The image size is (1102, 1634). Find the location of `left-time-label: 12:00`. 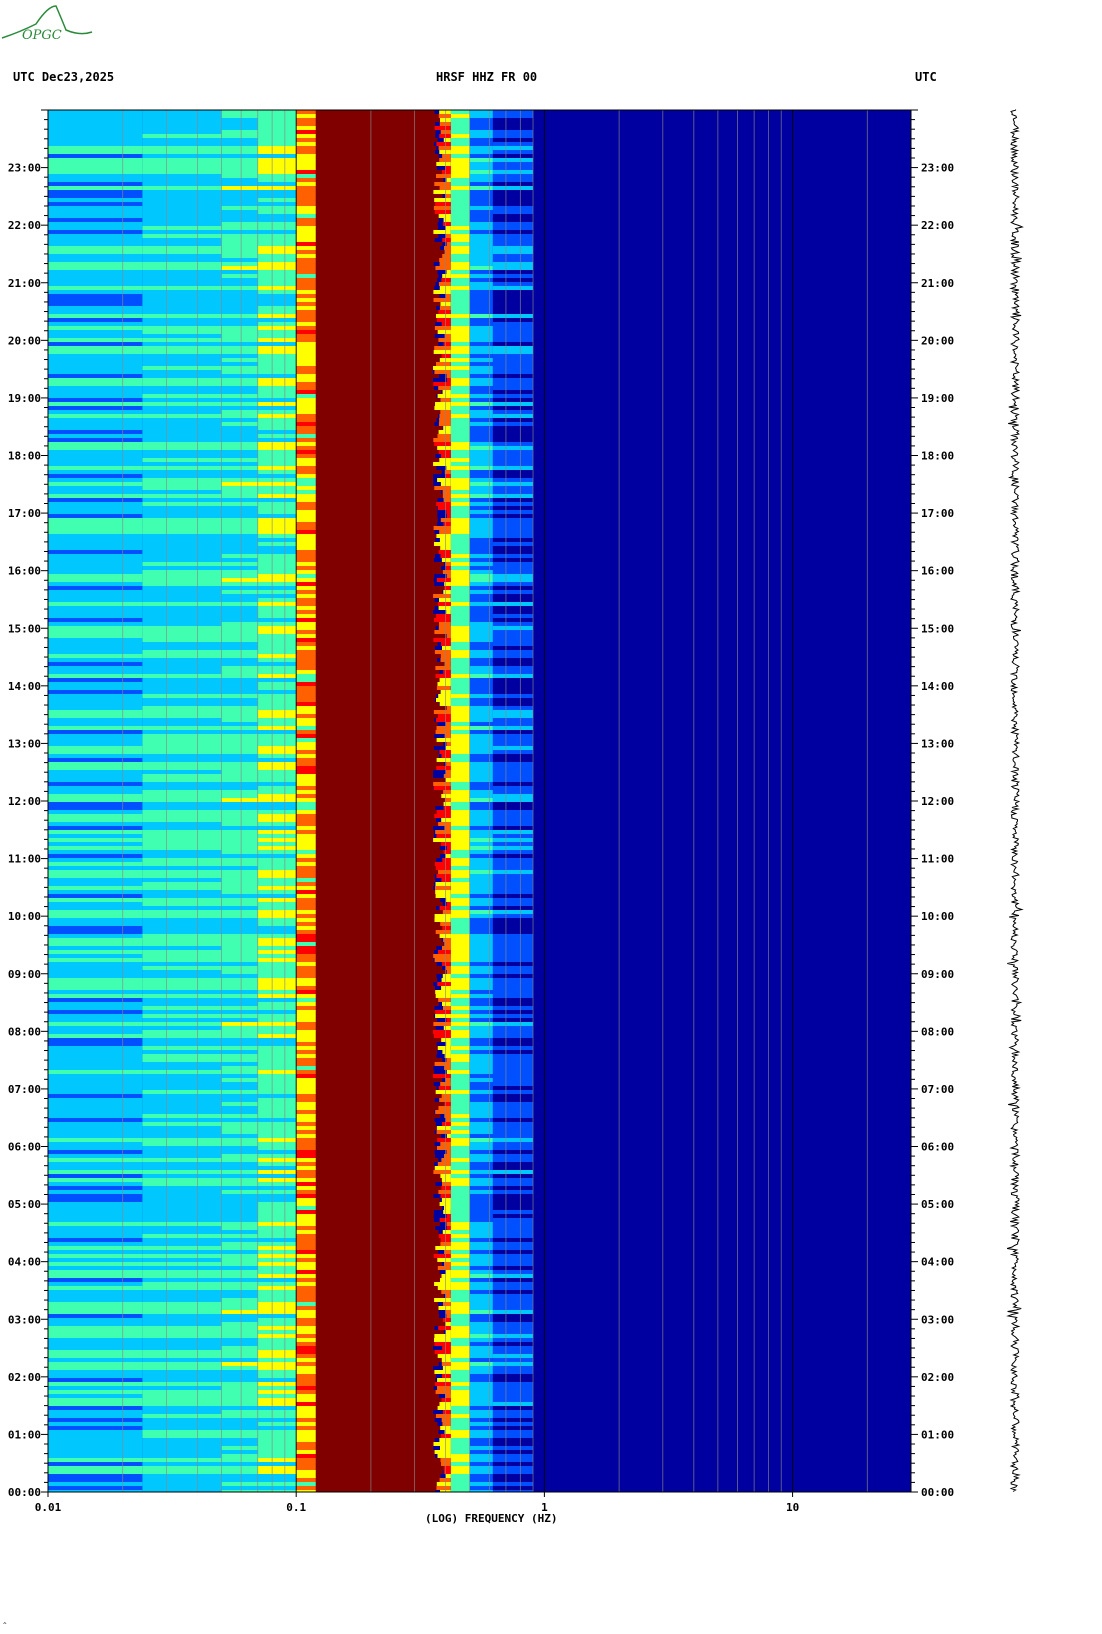

left-time-label: 12:00 is located at coordinates (24, 801).